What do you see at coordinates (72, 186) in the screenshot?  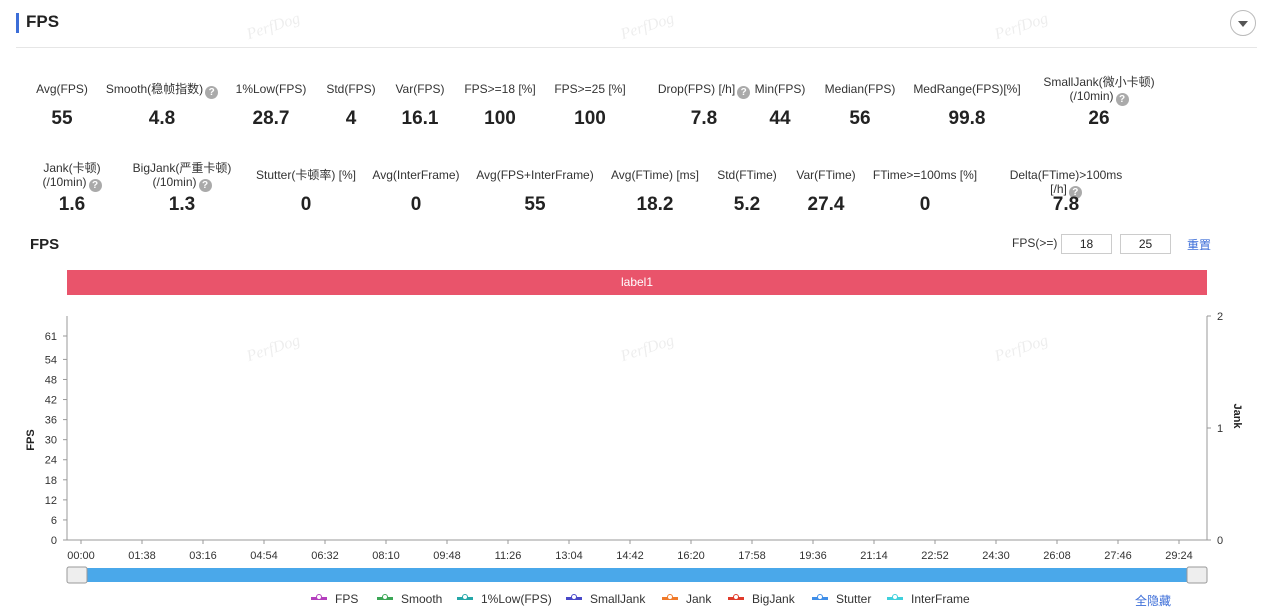 I see `stat-stats_row2-0: Jank(卡顿) (/10min)? 1.6` at bounding box center [72, 186].